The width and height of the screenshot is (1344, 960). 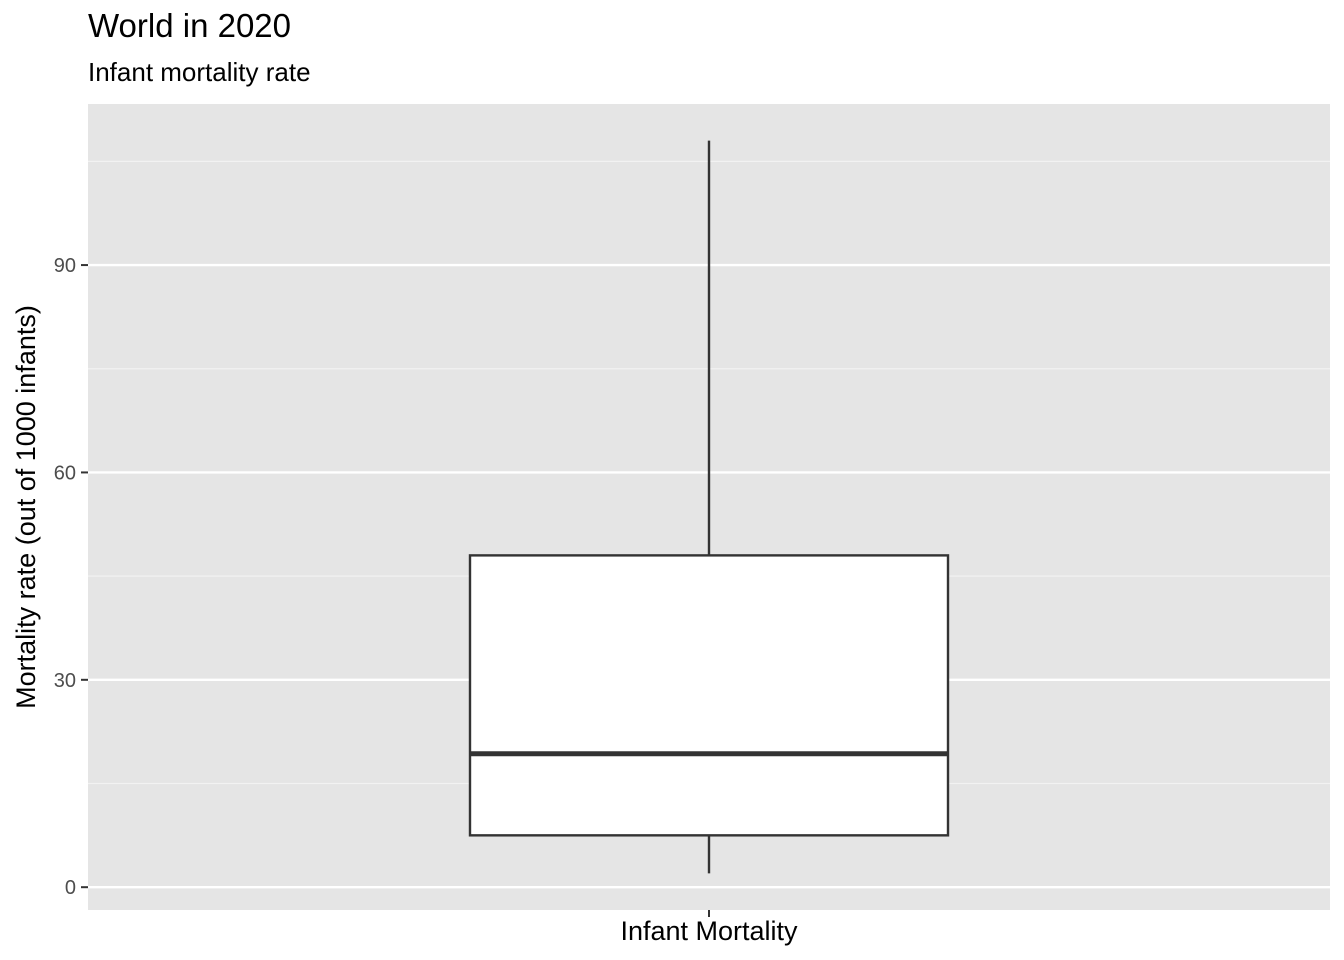 I want to click on chart-subtitle: Infant mortality rate, so click(x=199, y=72).